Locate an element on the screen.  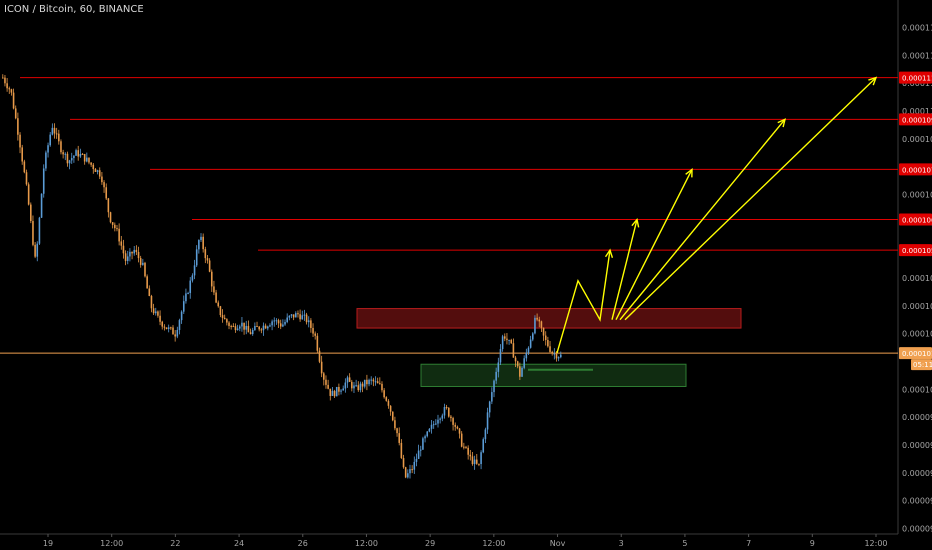
projection-arrow-3-head is located at coordinates (689, 172).